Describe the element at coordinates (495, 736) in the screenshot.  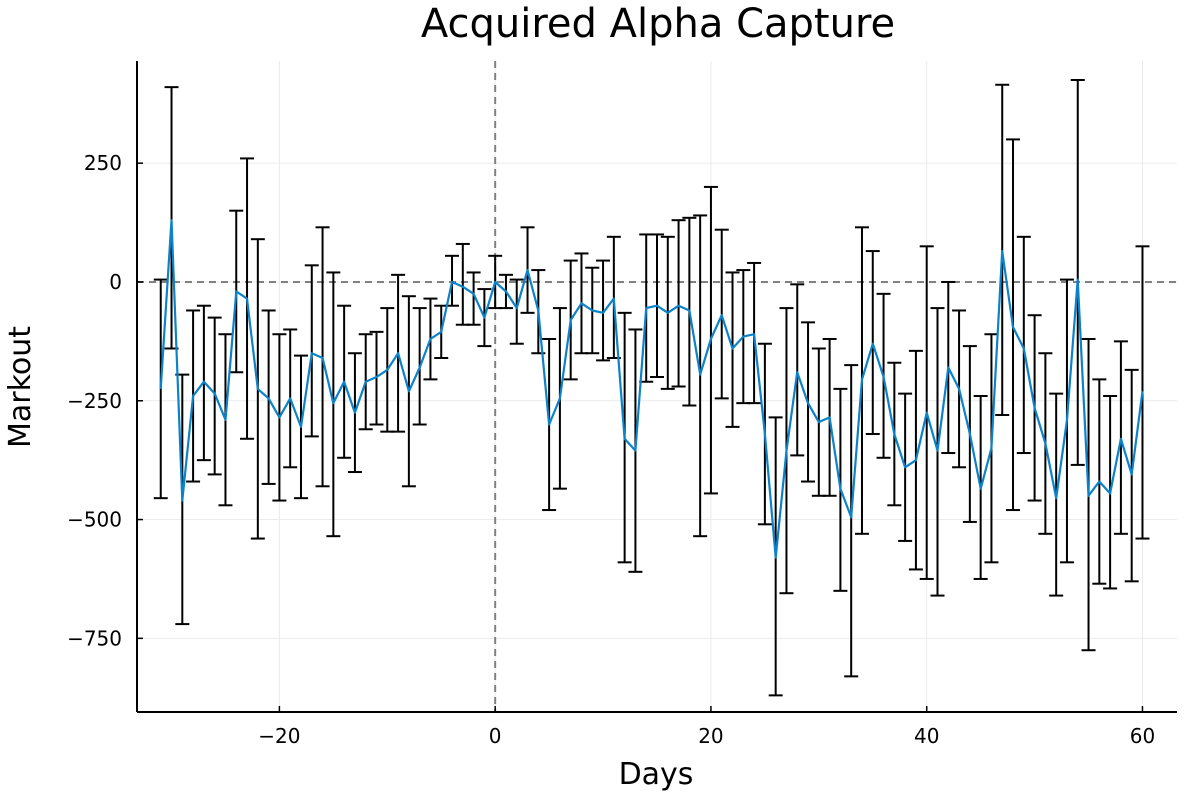
I see `x-tick-label: 0` at that location.